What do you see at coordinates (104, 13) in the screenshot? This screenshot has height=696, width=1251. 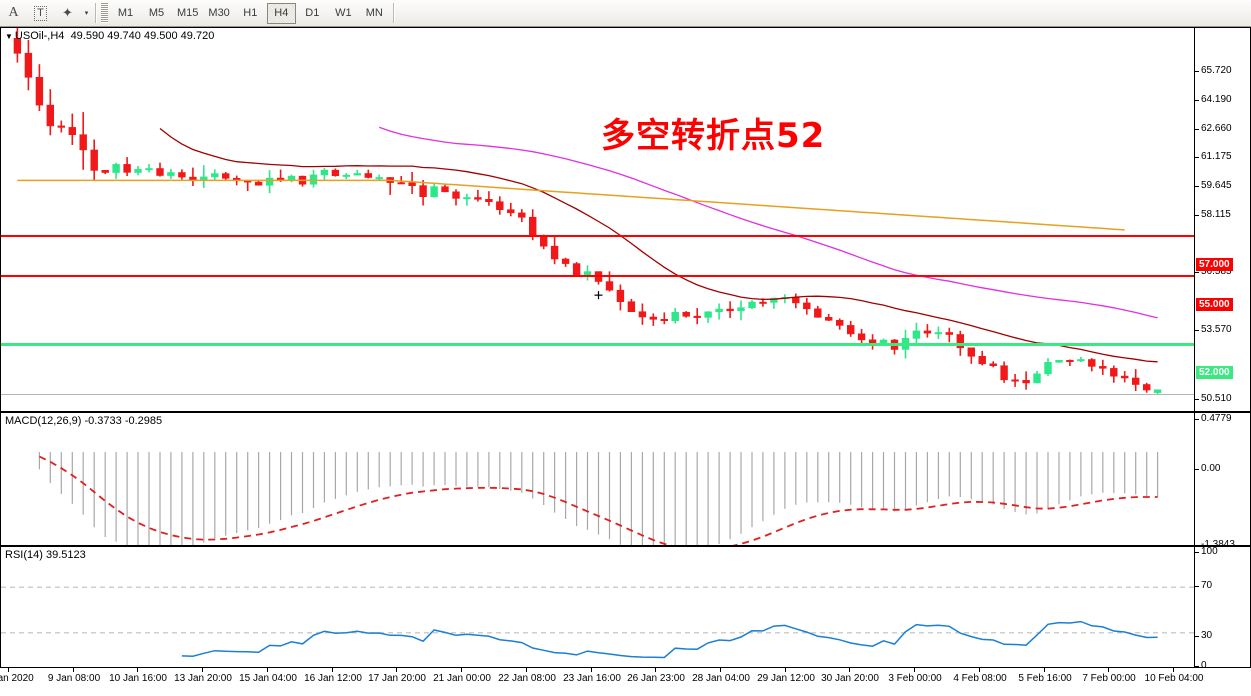 I see `toolbar-grip` at bounding box center [104, 13].